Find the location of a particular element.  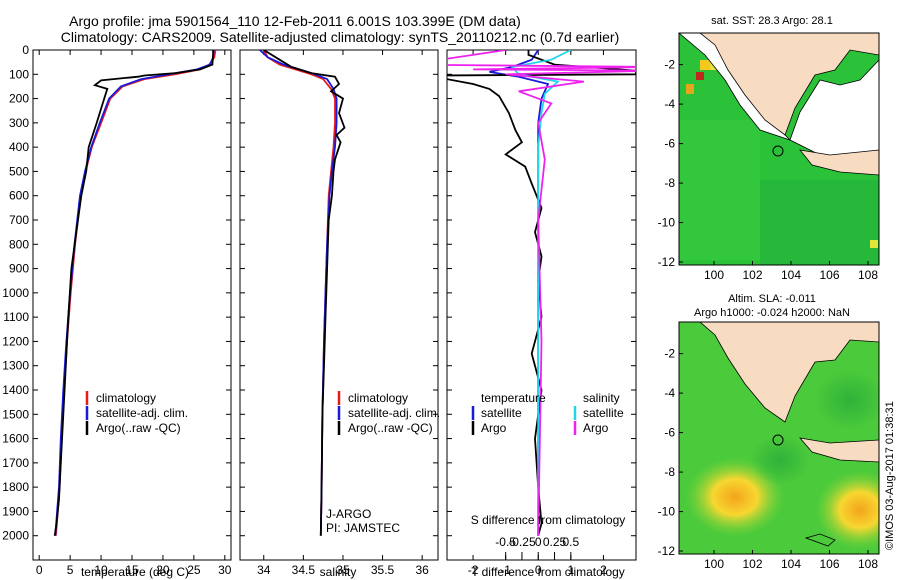

y-tick-label: 1400 is located at coordinates (15, 390).